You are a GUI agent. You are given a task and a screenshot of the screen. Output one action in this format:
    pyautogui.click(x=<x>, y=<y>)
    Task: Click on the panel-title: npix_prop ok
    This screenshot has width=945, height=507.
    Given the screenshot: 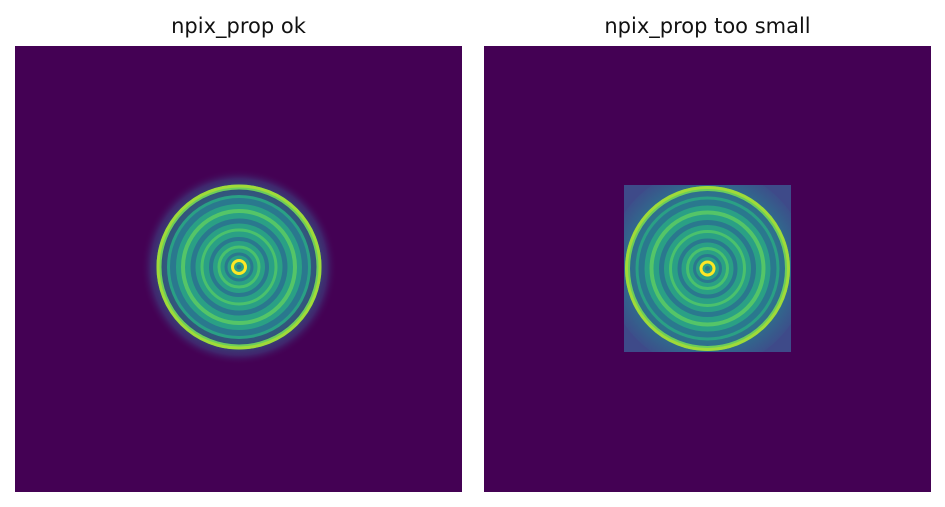 What is the action you would take?
    pyautogui.click(x=238, y=26)
    